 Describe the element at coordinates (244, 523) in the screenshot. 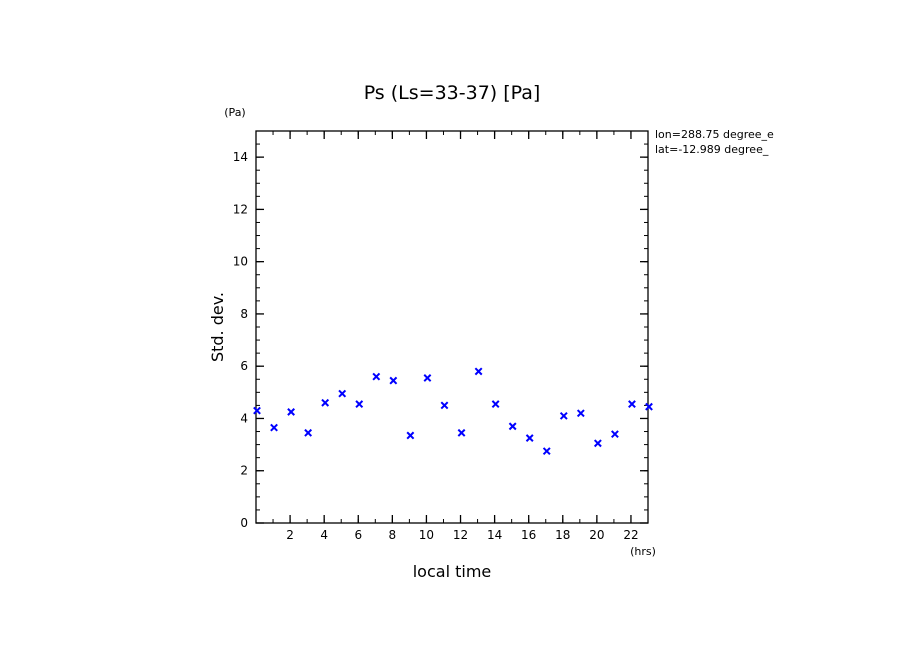

I see `y-tick-label: 0` at that location.